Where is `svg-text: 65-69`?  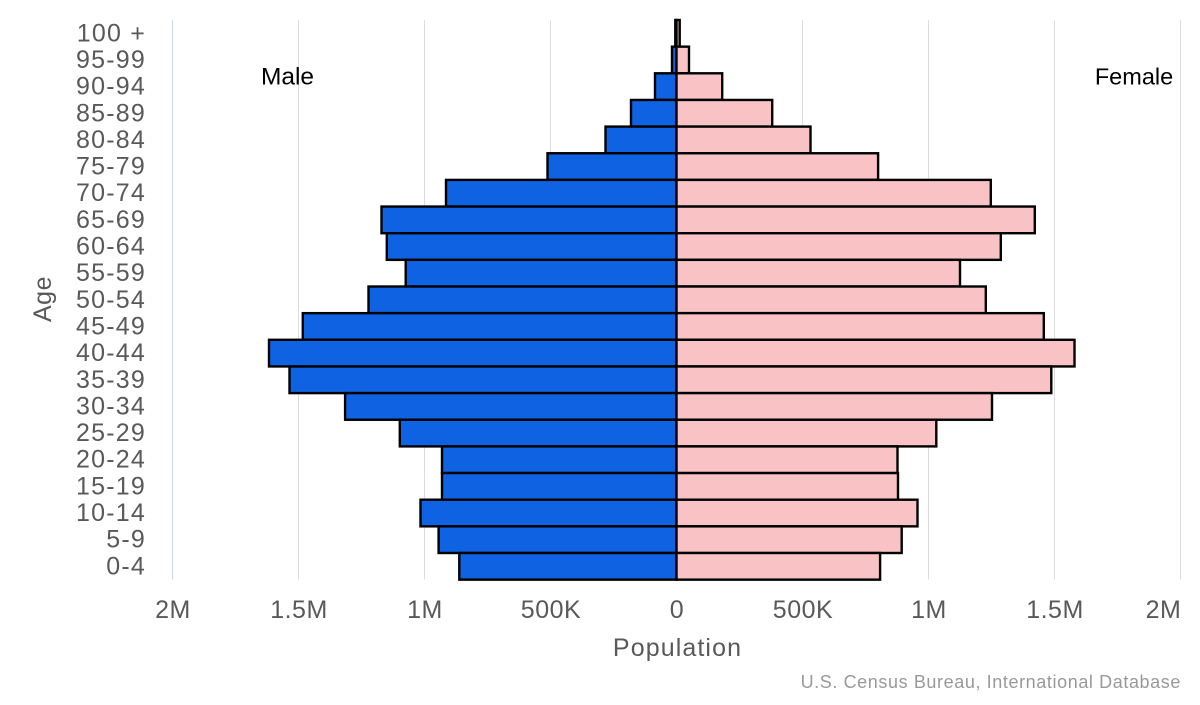
svg-text: 65-69 is located at coordinates (111, 220).